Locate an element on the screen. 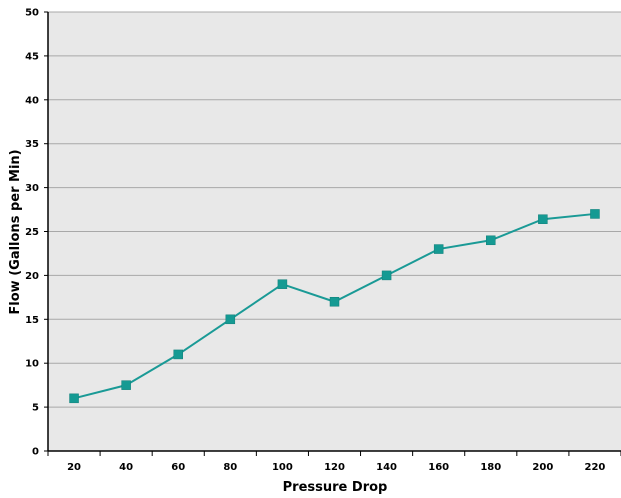 The width and height of the screenshot is (621, 498). y-tick-label: 25 is located at coordinates (32, 232).